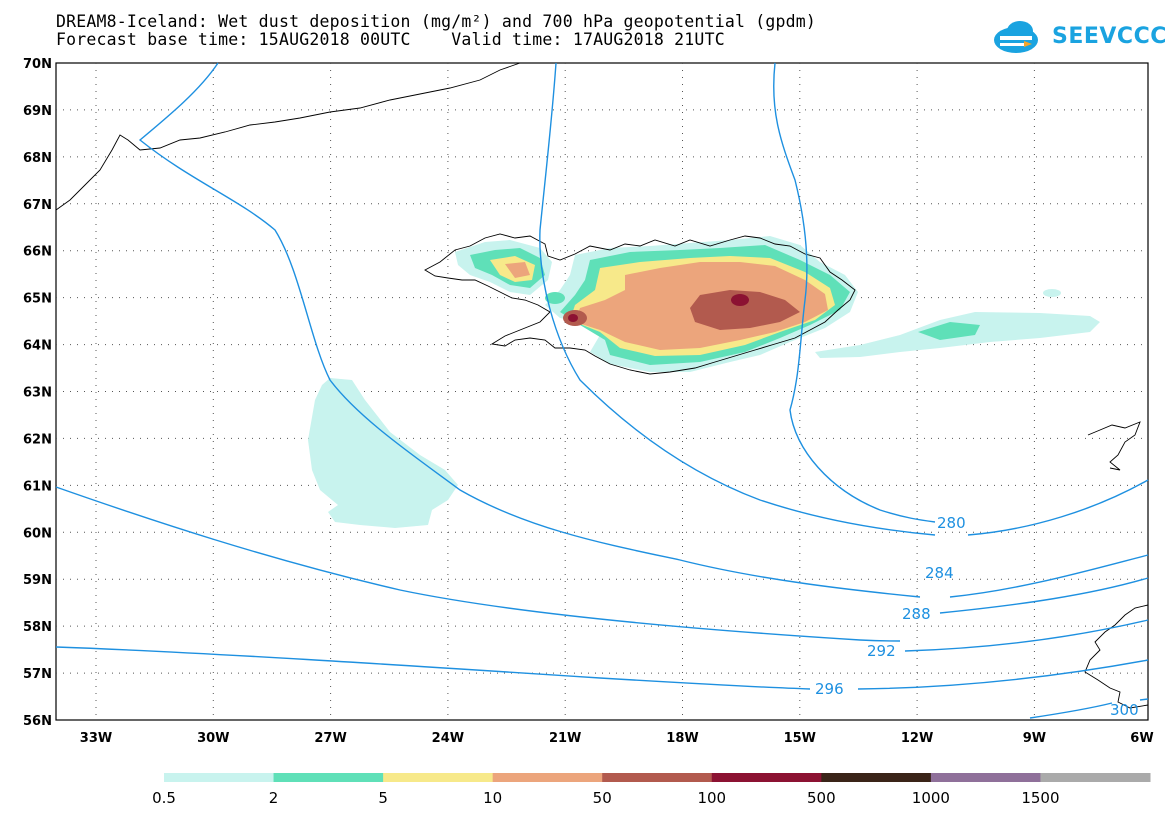 The image size is (1175, 815). Describe the element at coordinates (1141, 738) in the screenshot. I see `lon-label: 6W` at that location.